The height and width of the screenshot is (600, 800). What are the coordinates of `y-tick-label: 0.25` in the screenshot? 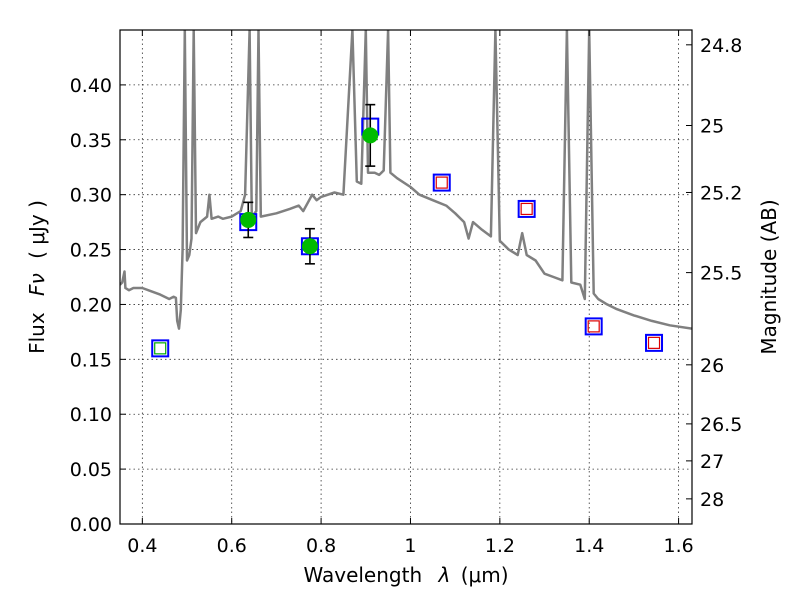 It's located at (91, 251).